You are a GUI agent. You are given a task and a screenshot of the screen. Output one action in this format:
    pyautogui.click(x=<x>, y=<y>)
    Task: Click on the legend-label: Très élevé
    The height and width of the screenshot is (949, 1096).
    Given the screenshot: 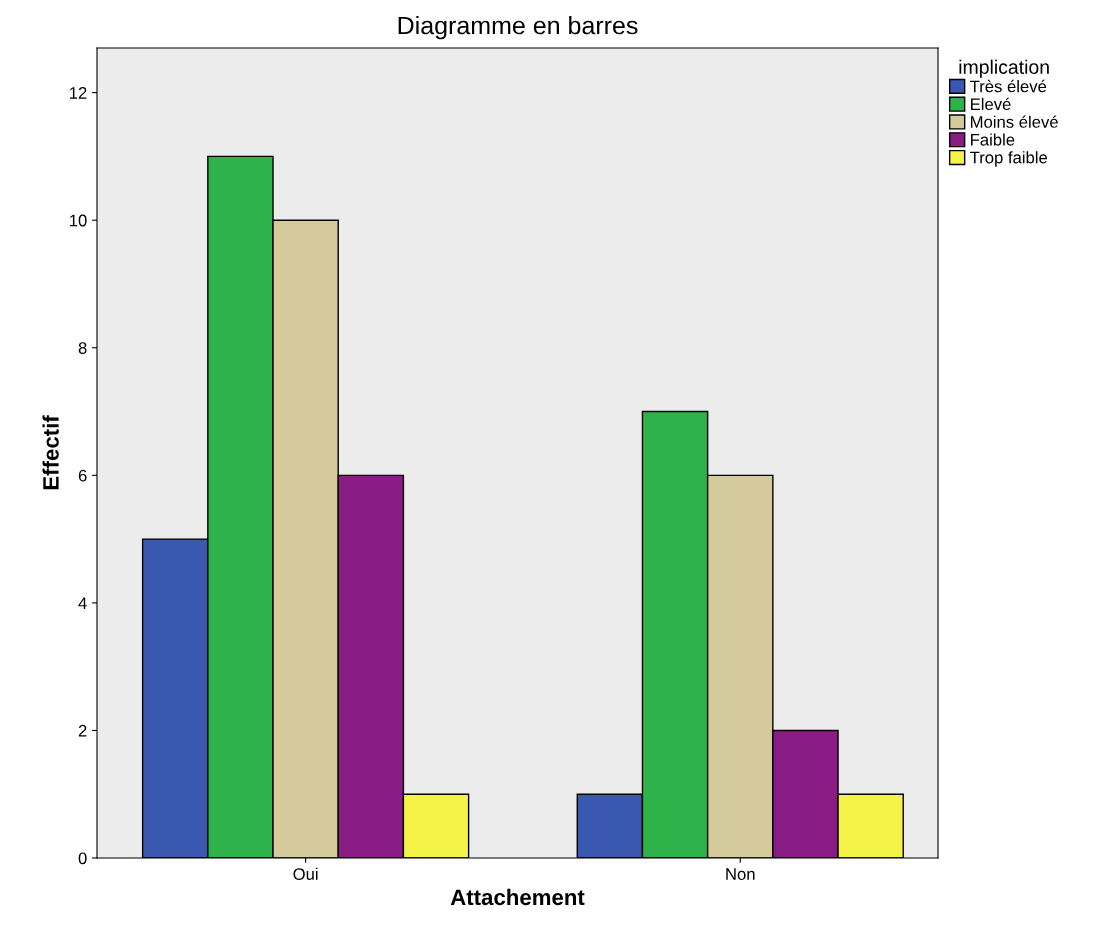 What is the action you would take?
    pyautogui.click(x=1008, y=86)
    